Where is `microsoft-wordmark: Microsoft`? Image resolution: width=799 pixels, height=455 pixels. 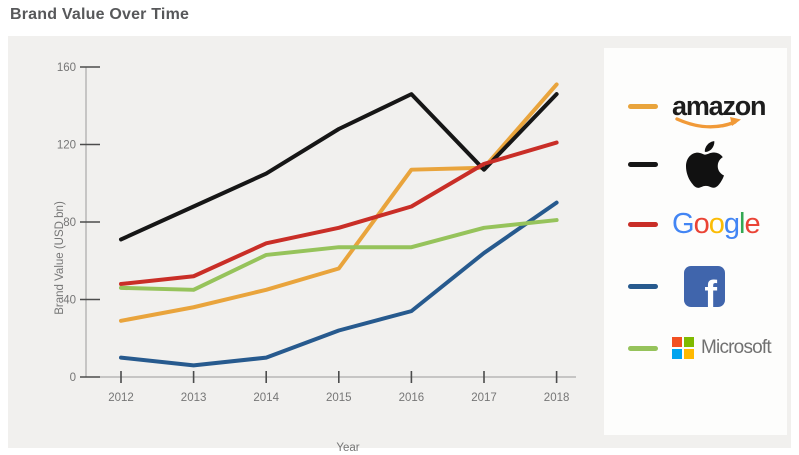
microsoft-wordmark: Microsoft is located at coordinates (736, 347).